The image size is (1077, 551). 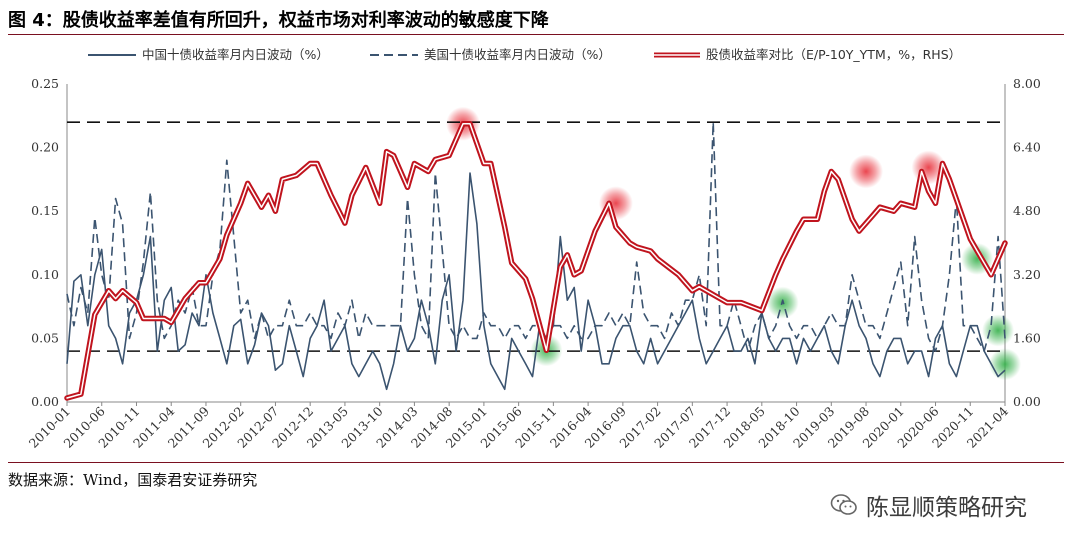 What do you see at coordinates (45, 274) in the screenshot?
I see `y-left-tick-label: 0.10` at bounding box center [45, 274].